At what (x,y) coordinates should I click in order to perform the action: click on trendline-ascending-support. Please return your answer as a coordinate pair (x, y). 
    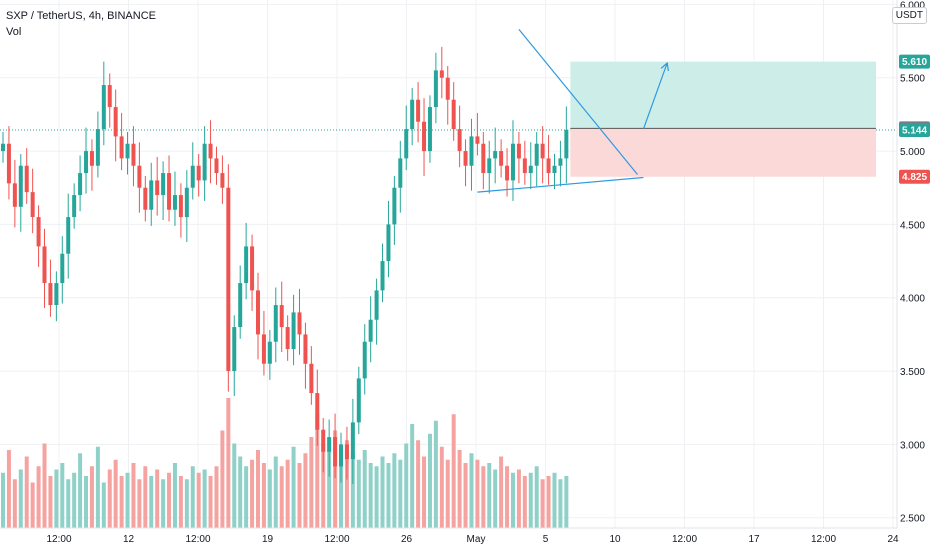
    Looking at the image, I should click on (560, 184).